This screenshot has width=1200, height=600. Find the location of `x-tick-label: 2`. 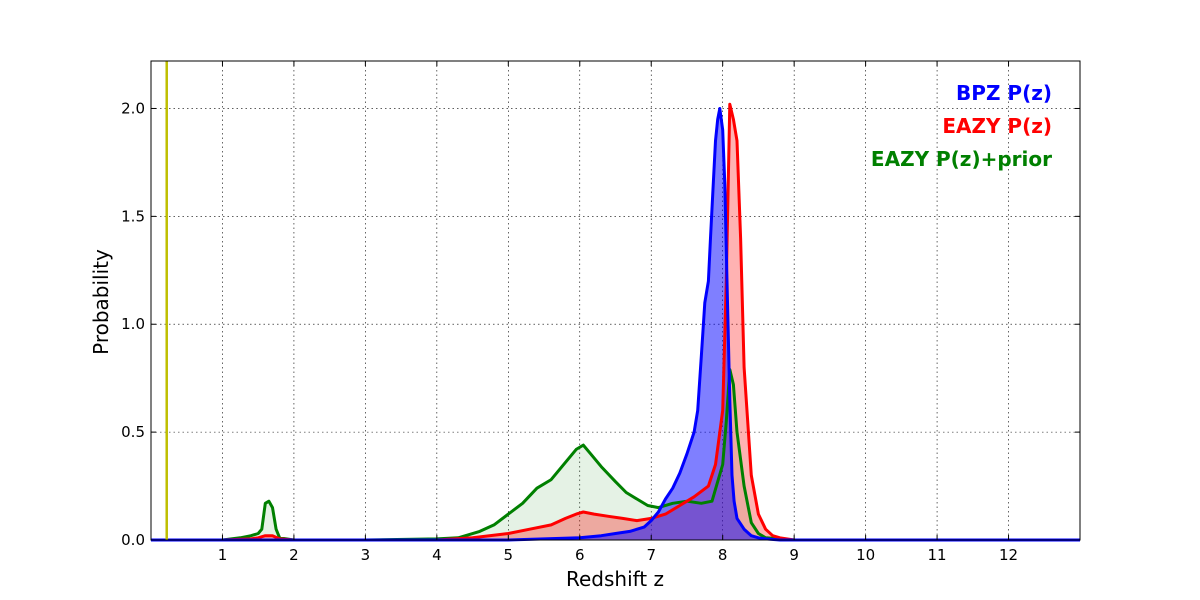

x-tick-label: 2 is located at coordinates (294, 555).